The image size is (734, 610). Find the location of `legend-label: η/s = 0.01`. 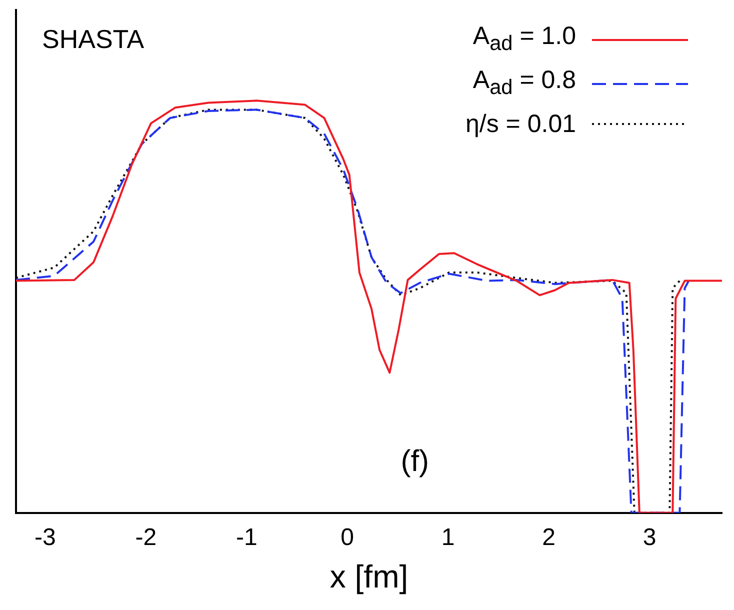

legend-label: η/s = 0.01 is located at coordinates (521, 124).